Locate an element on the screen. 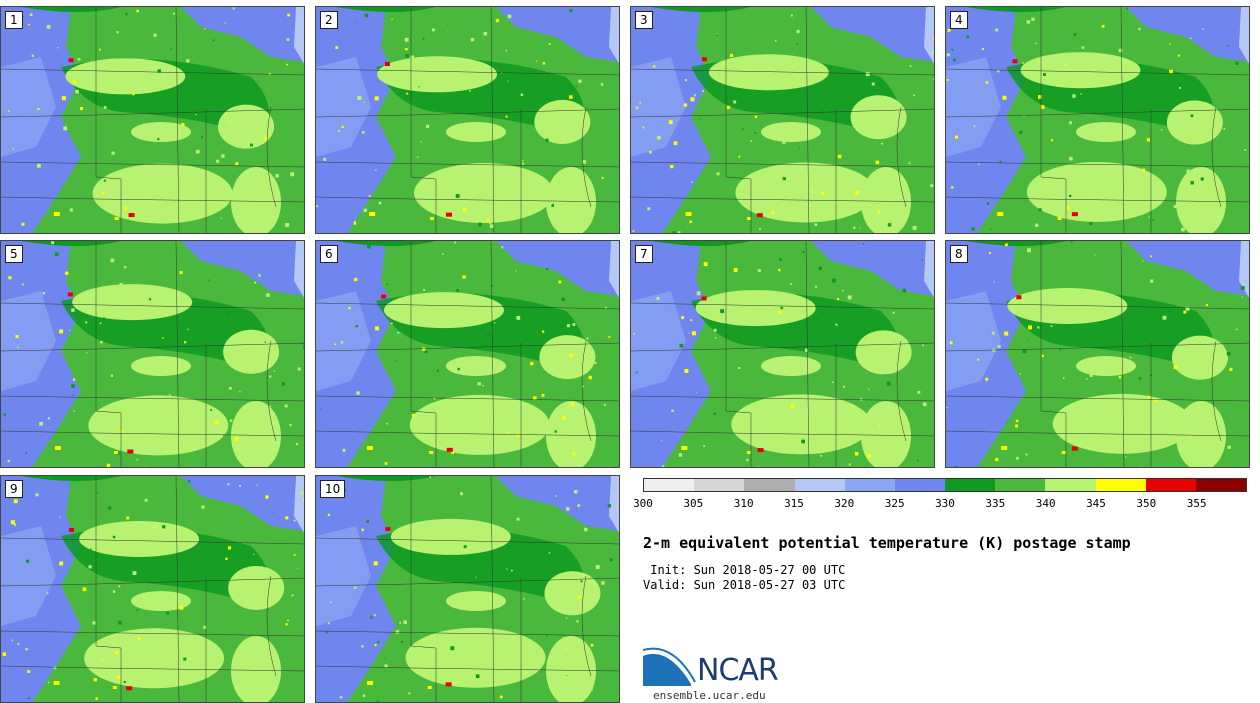 The image size is (1260, 703). colorbar-tick-label: 340 is located at coordinates (1045, 503).